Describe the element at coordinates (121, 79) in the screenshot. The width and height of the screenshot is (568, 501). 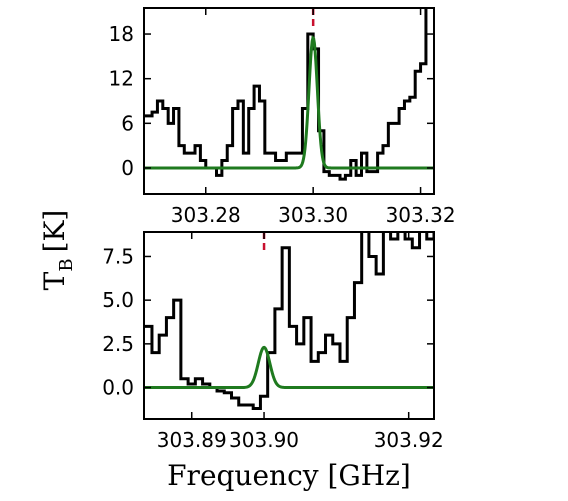
I see `y-tick-label: 12` at that location.